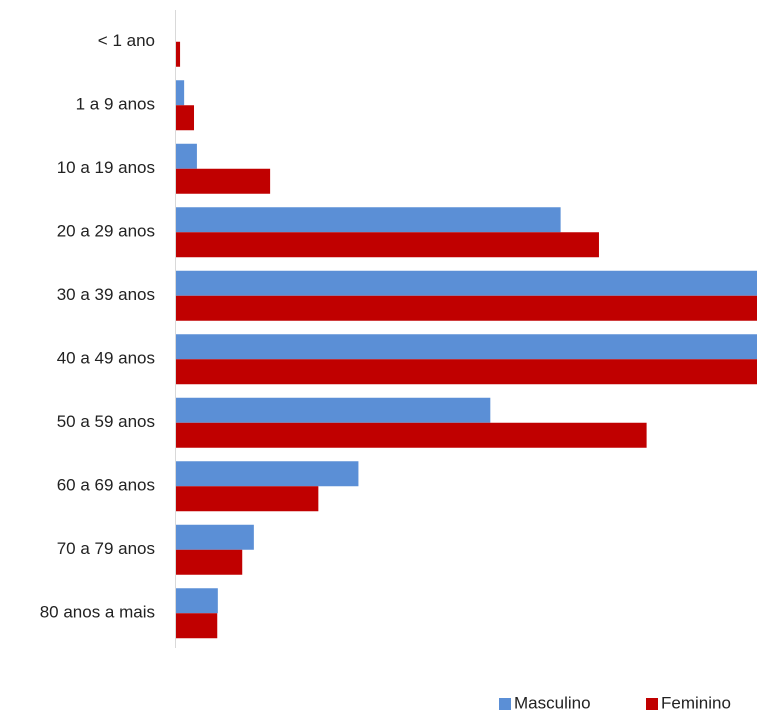 The height and width of the screenshot is (716, 757). Describe the element at coordinates (97, 612) in the screenshot. I see `category-label-80-anos-a-mais: 80 anos a mais` at that location.